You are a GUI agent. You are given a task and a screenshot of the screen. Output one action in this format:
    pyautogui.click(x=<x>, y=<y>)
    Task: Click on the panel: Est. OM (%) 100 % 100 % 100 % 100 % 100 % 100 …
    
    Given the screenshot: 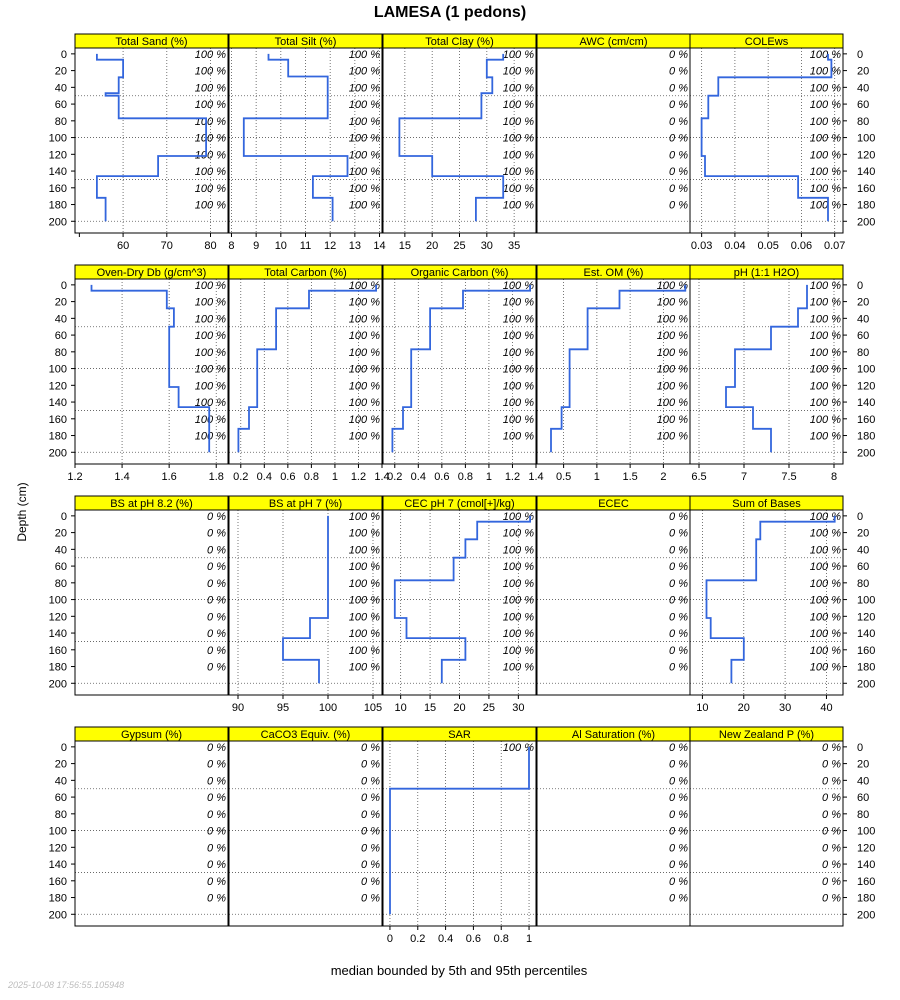 What is the action you would take?
    pyautogui.click(x=613, y=373)
    